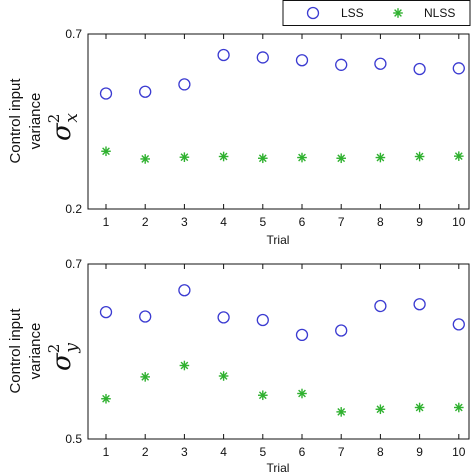 The width and height of the screenshot is (474, 474). Describe the element at coordinates (73, 439) in the screenshot. I see `bottom-ytick-label: 0.5` at that location.